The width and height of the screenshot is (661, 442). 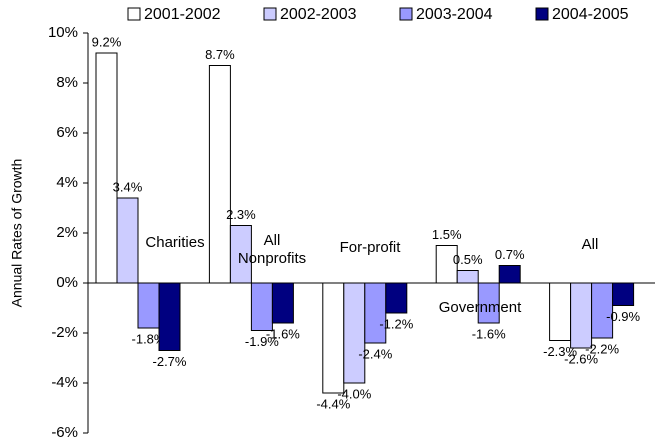 I want to click on legend-label: 2003-2004, so click(x=454, y=14).